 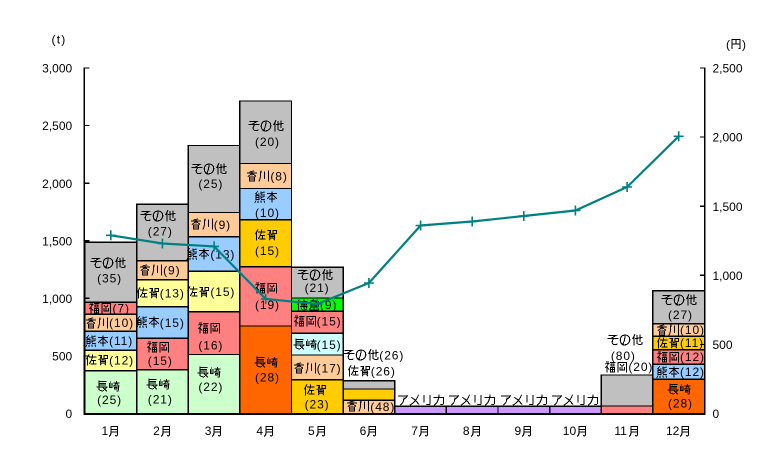 What do you see at coordinates (121, 309) in the screenshot?
I see `svg-text: (7)` at bounding box center [121, 309].